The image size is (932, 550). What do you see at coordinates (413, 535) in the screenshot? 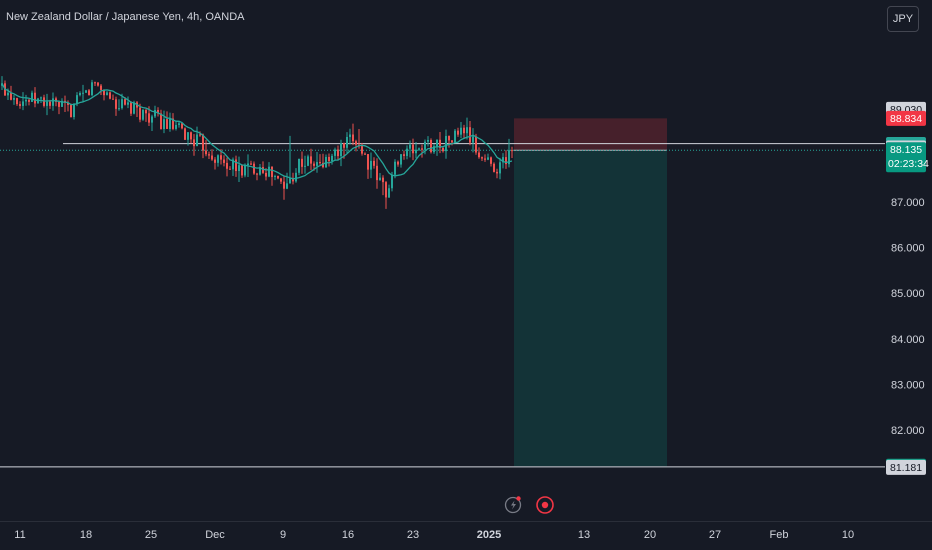
I see `time-tick-label: 23` at bounding box center [413, 535].